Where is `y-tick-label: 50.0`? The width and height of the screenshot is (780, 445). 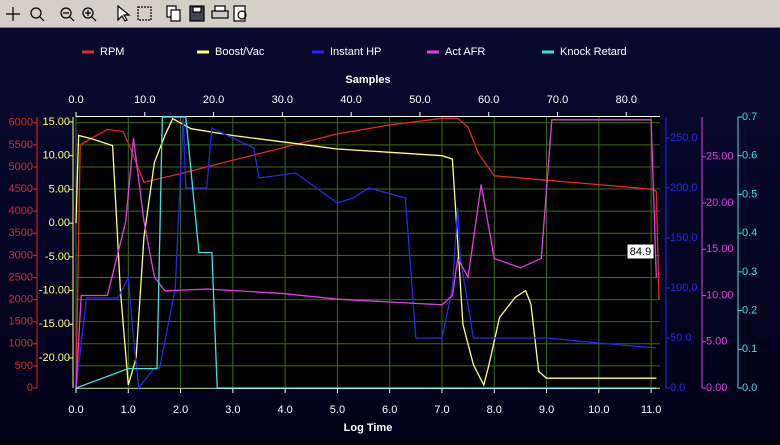 y-tick-label: 50.0 is located at coordinates (680, 338).